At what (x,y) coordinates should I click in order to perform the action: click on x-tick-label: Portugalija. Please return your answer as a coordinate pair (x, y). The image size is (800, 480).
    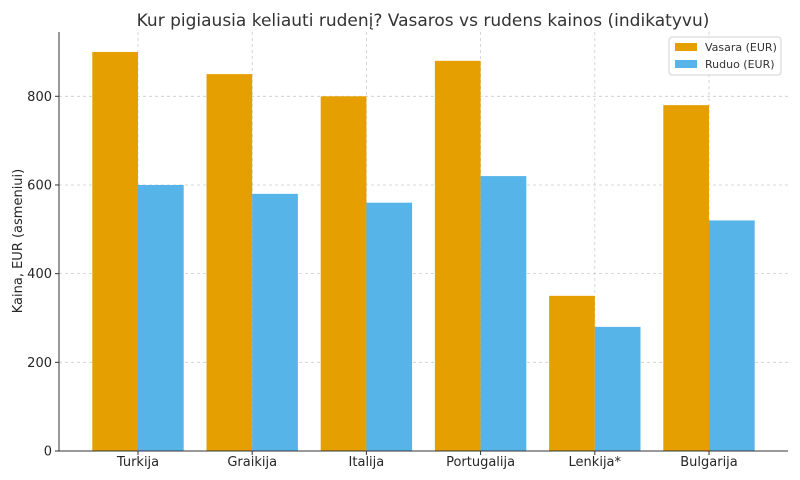
    Looking at the image, I should click on (480, 462).